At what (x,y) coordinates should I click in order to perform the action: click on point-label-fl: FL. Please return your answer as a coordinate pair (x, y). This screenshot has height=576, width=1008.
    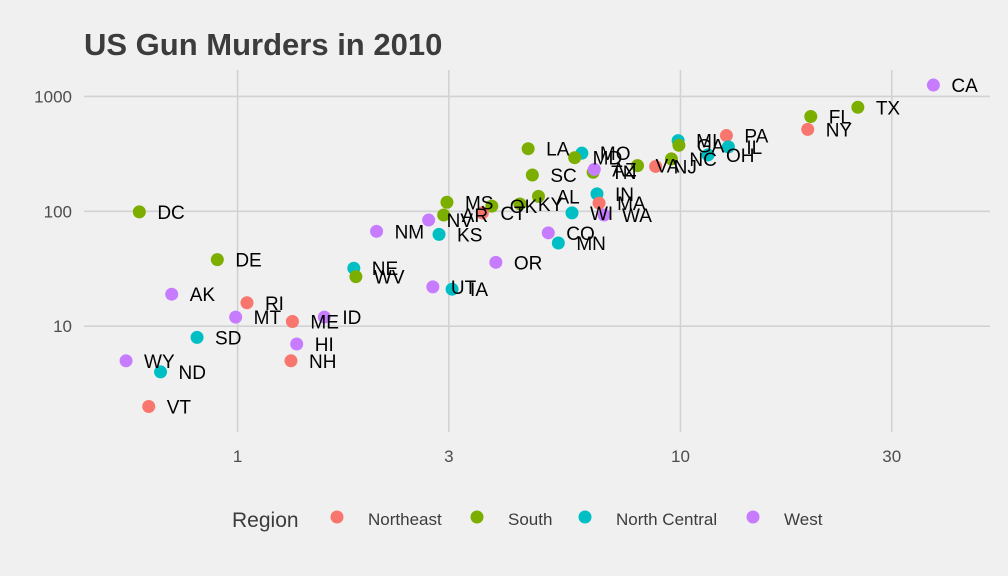
    Looking at the image, I should click on (840, 118).